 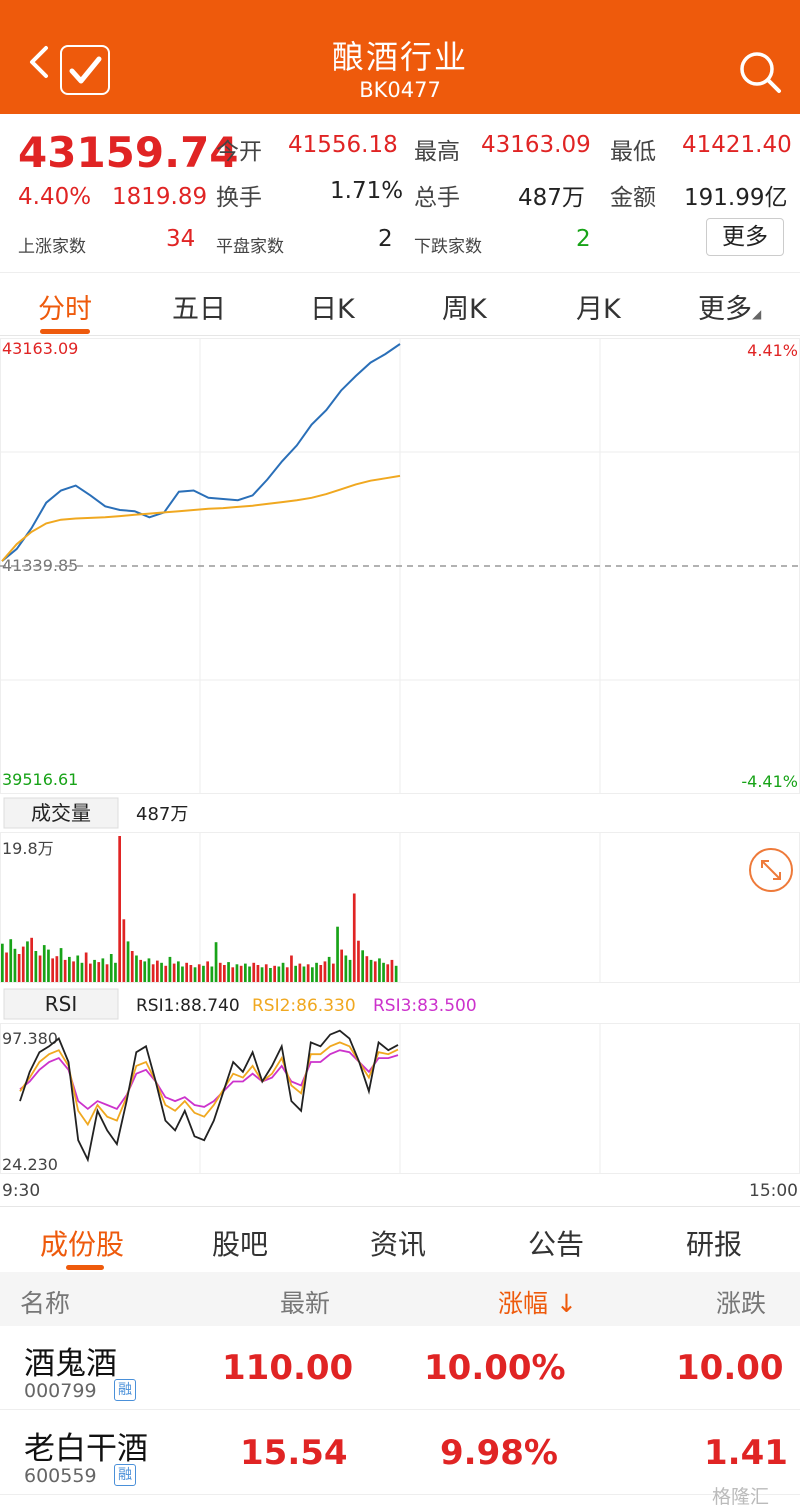 What do you see at coordinates (773, 1191) in the screenshot?
I see `time-end-label: 15:00` at bounding box center [773, 1191].